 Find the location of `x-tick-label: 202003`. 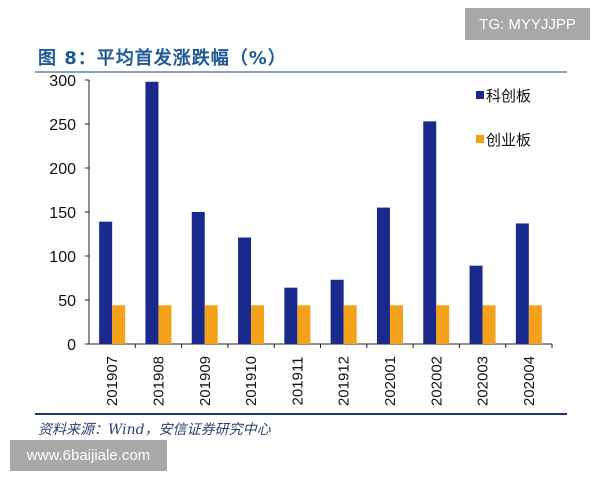

x-tick-label: 202003 is located at coordinates (483, 381).